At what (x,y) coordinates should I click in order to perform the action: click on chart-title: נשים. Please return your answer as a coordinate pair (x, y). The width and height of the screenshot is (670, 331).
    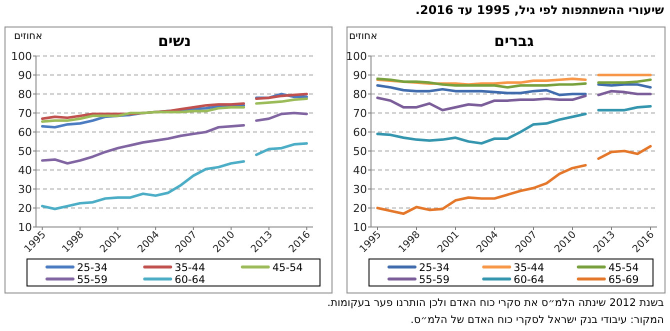
    Looking at the image, I should click on (175, 41).